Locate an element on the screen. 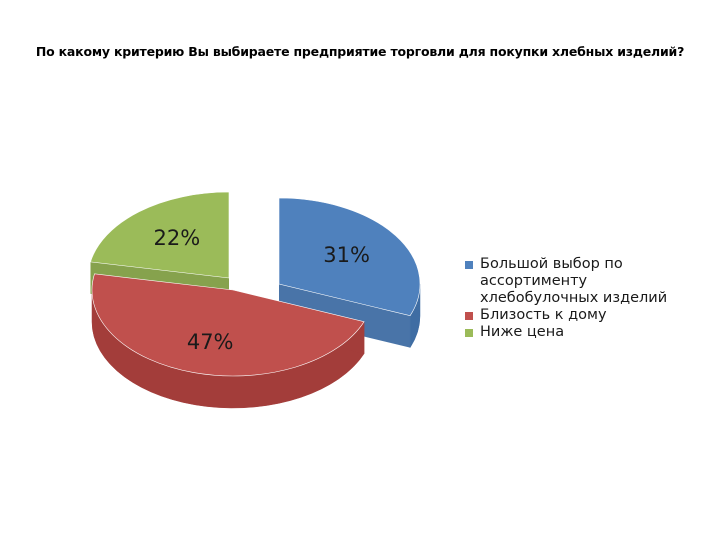 This screenshot has height=540, width=720. pie-slice-label-2: 22% is located at coordinates (177, 238).